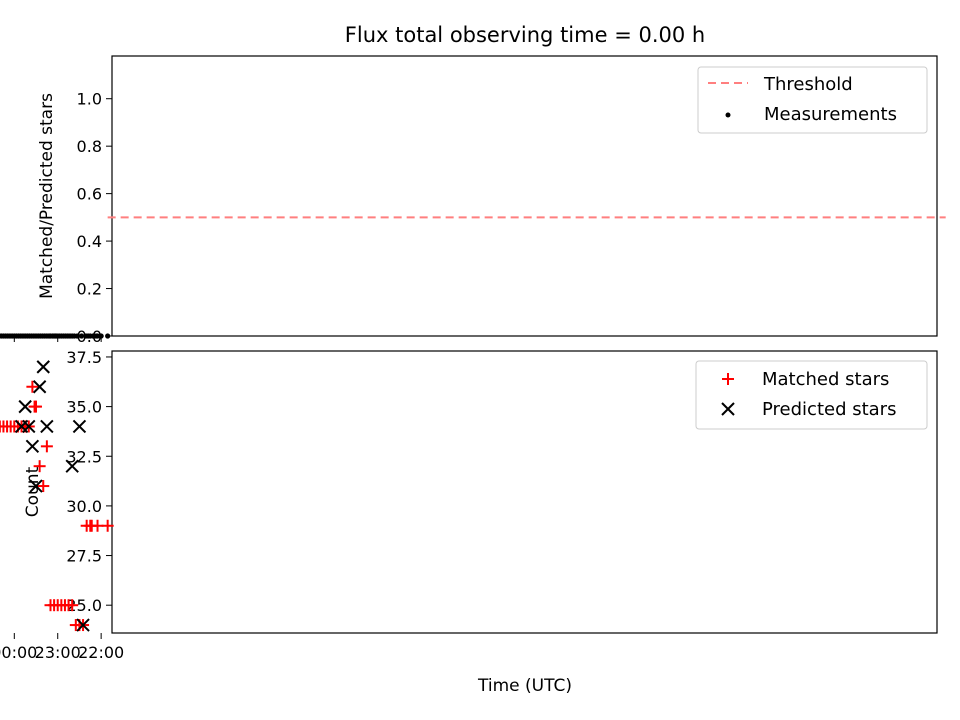 This screenshot has height=720, width=960. I want to click on top-legend-box, so click(812, 100).